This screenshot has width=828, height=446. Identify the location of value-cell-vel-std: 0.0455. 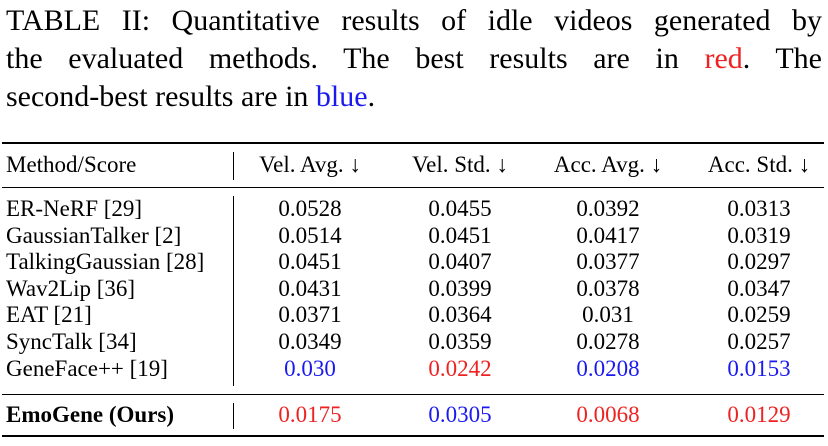
(460, 208).